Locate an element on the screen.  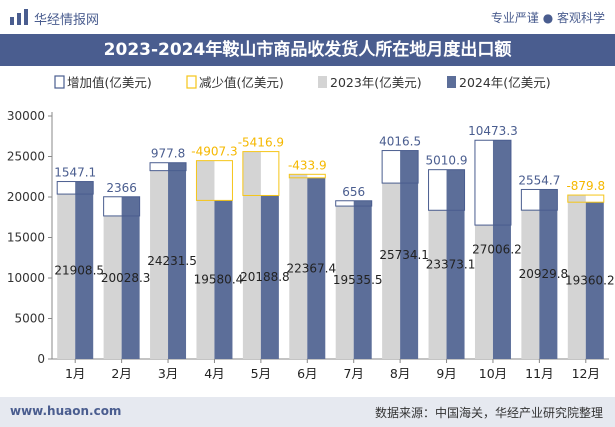
x-tick-label: 12月 is located at coordinates (586, 373).